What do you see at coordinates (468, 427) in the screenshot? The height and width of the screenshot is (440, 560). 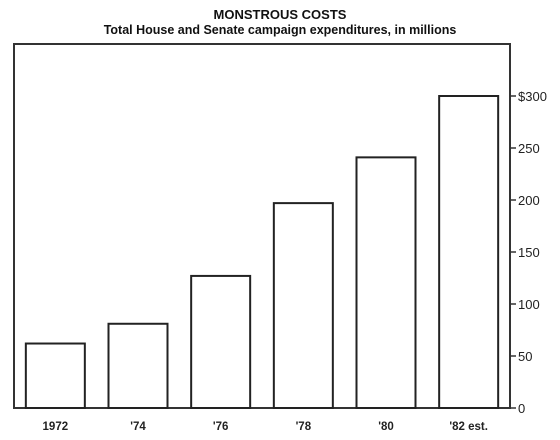 I see `x-tick-label-5: '82 est.` at bounding box center [468, 427].